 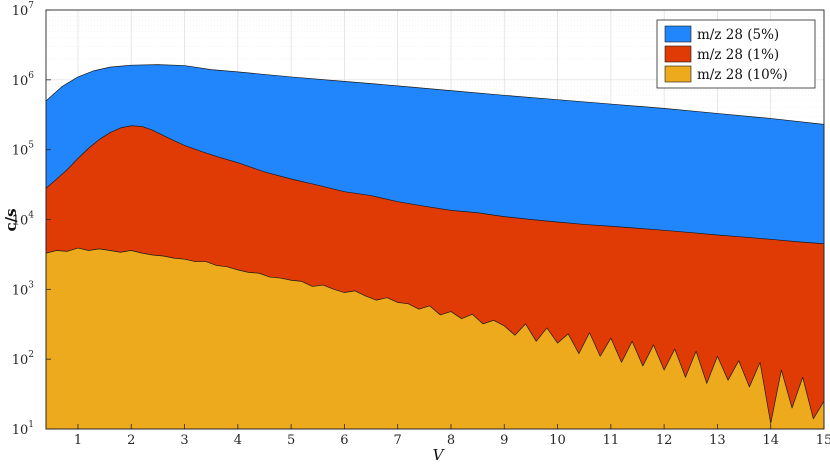 What do you see at coordinates (31, 285) in the screenshot?
I see `y-tick-exponent: 3` at bounding box center [31, 285].